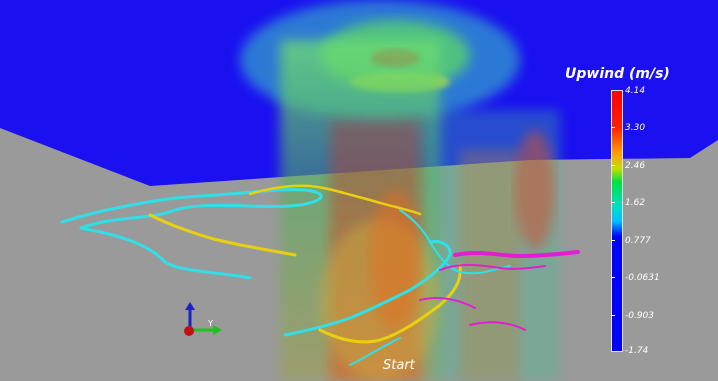  I want to click on colorbar-tick-label: -1.74, so click(637, 351).